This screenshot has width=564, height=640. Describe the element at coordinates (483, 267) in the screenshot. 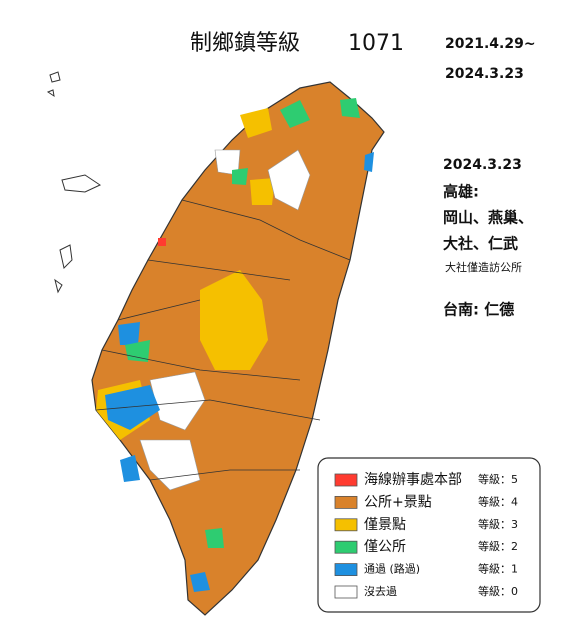

I see `note: 大社僅造訪公所` at that location.